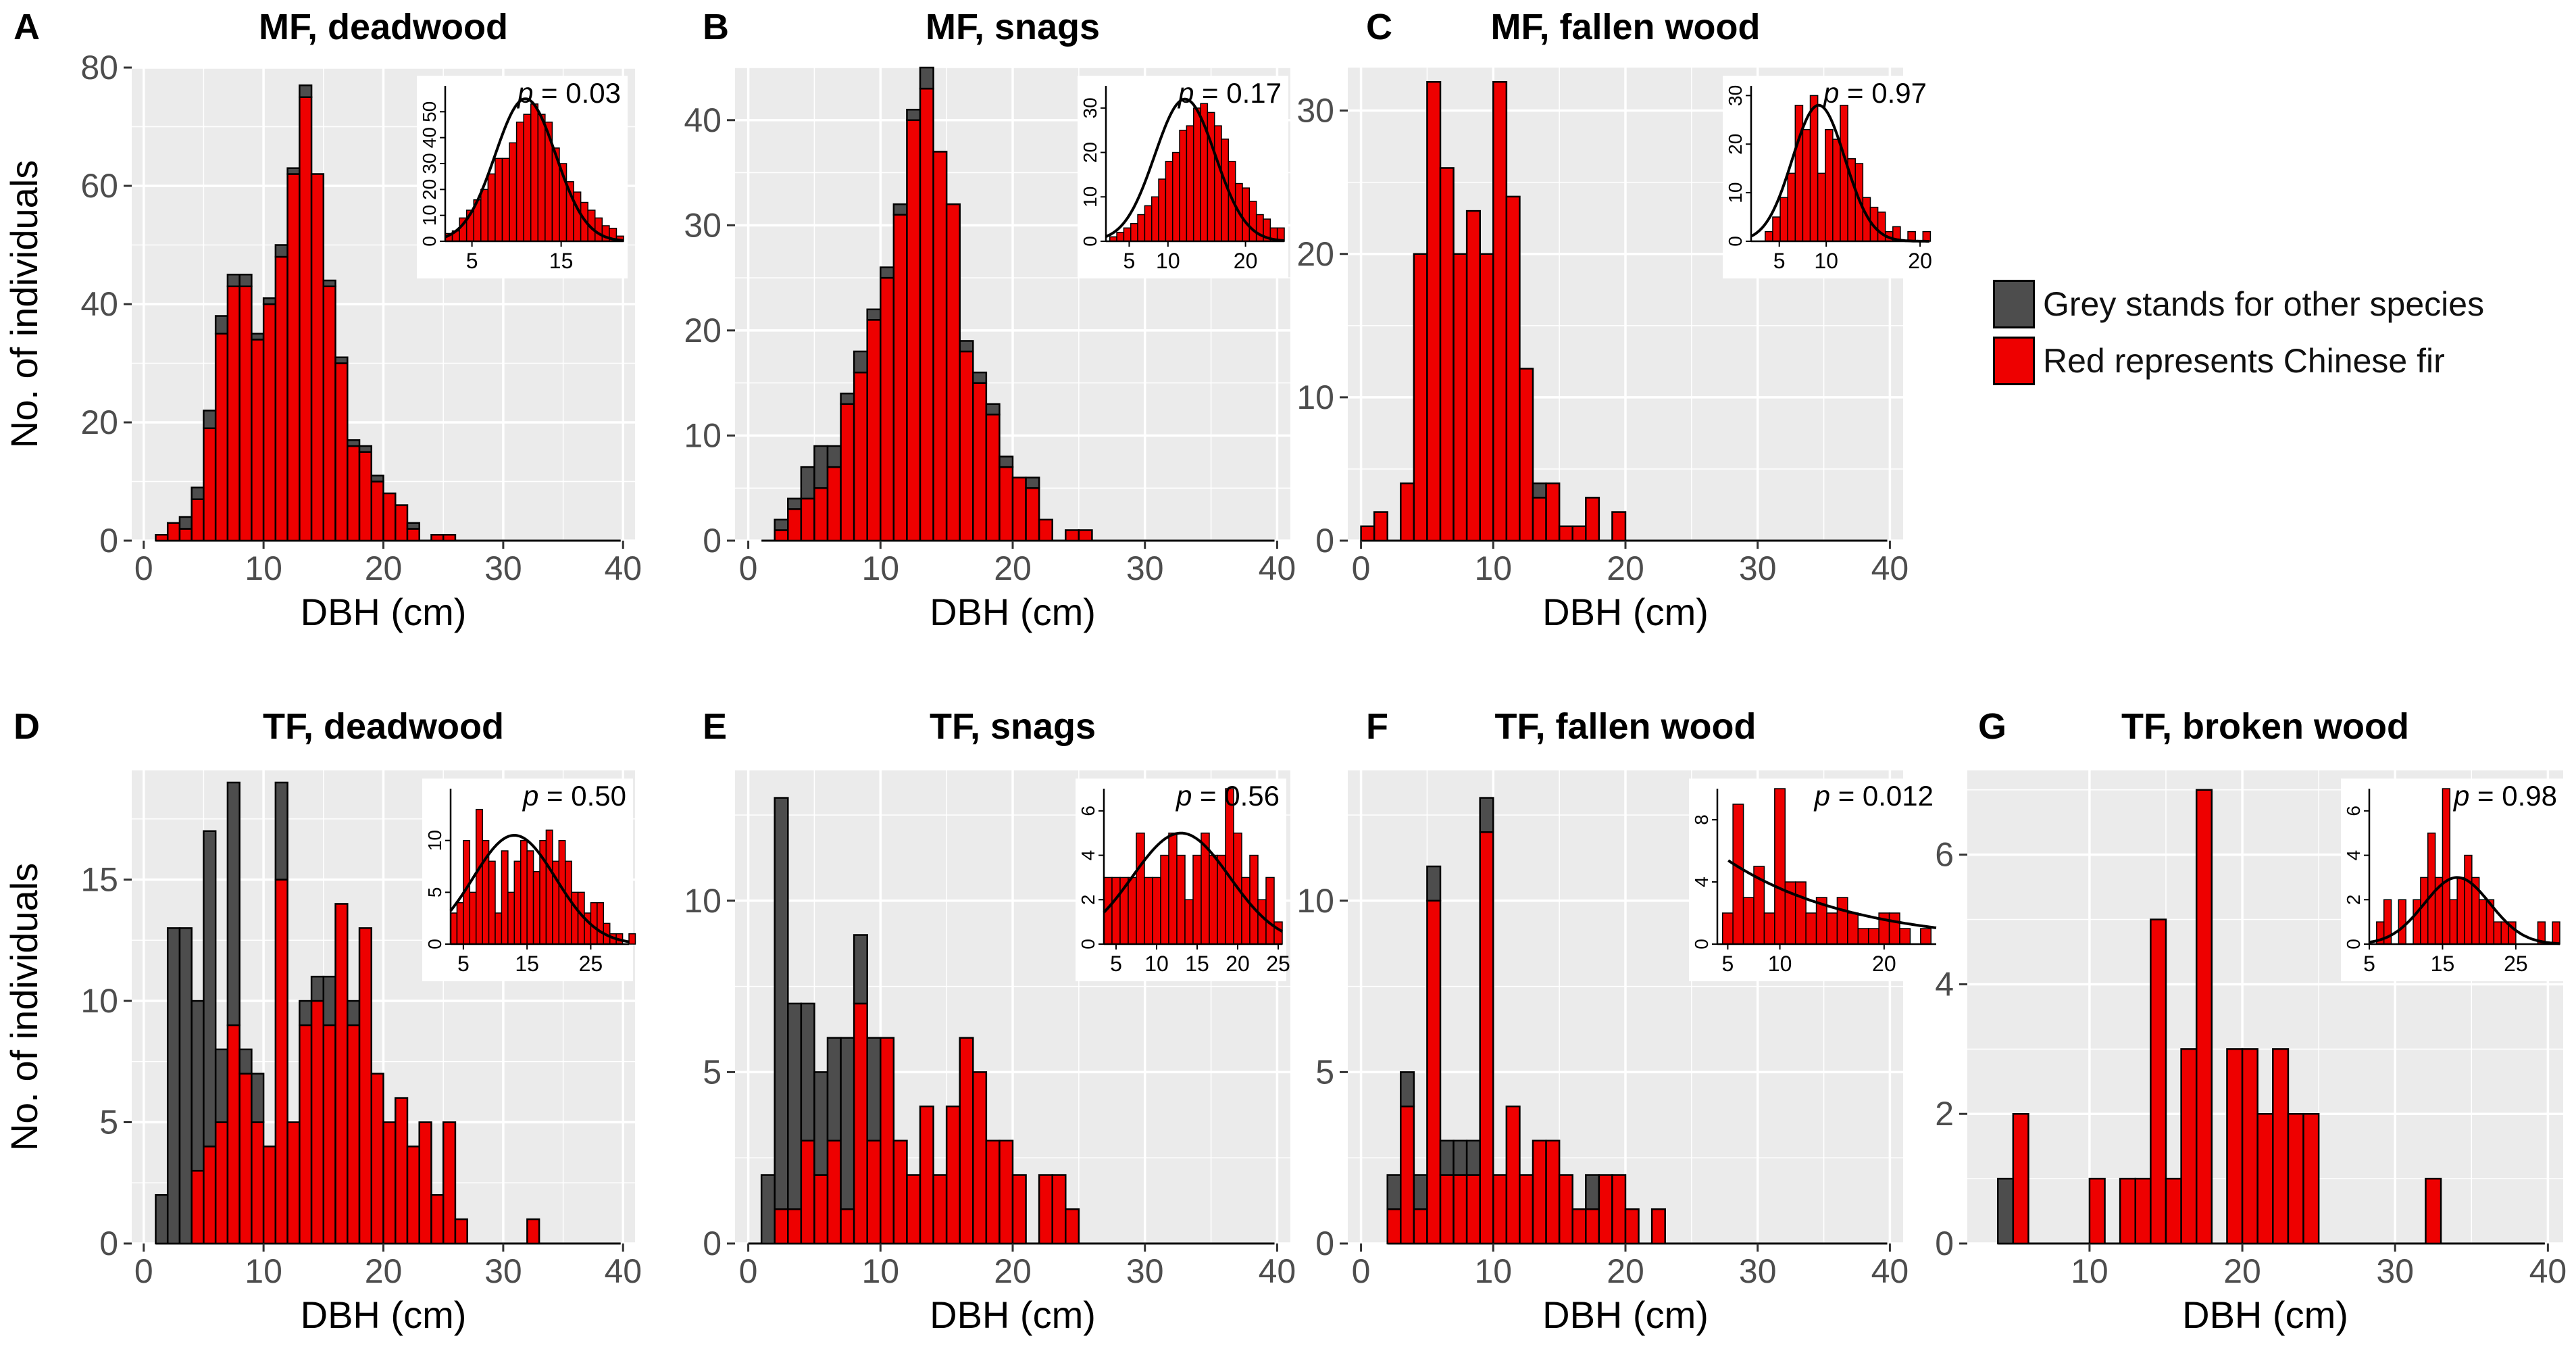 The height and width of the screenshot is (1355, 2576). I want to click on panel-letter: C, so click(1379, 27).